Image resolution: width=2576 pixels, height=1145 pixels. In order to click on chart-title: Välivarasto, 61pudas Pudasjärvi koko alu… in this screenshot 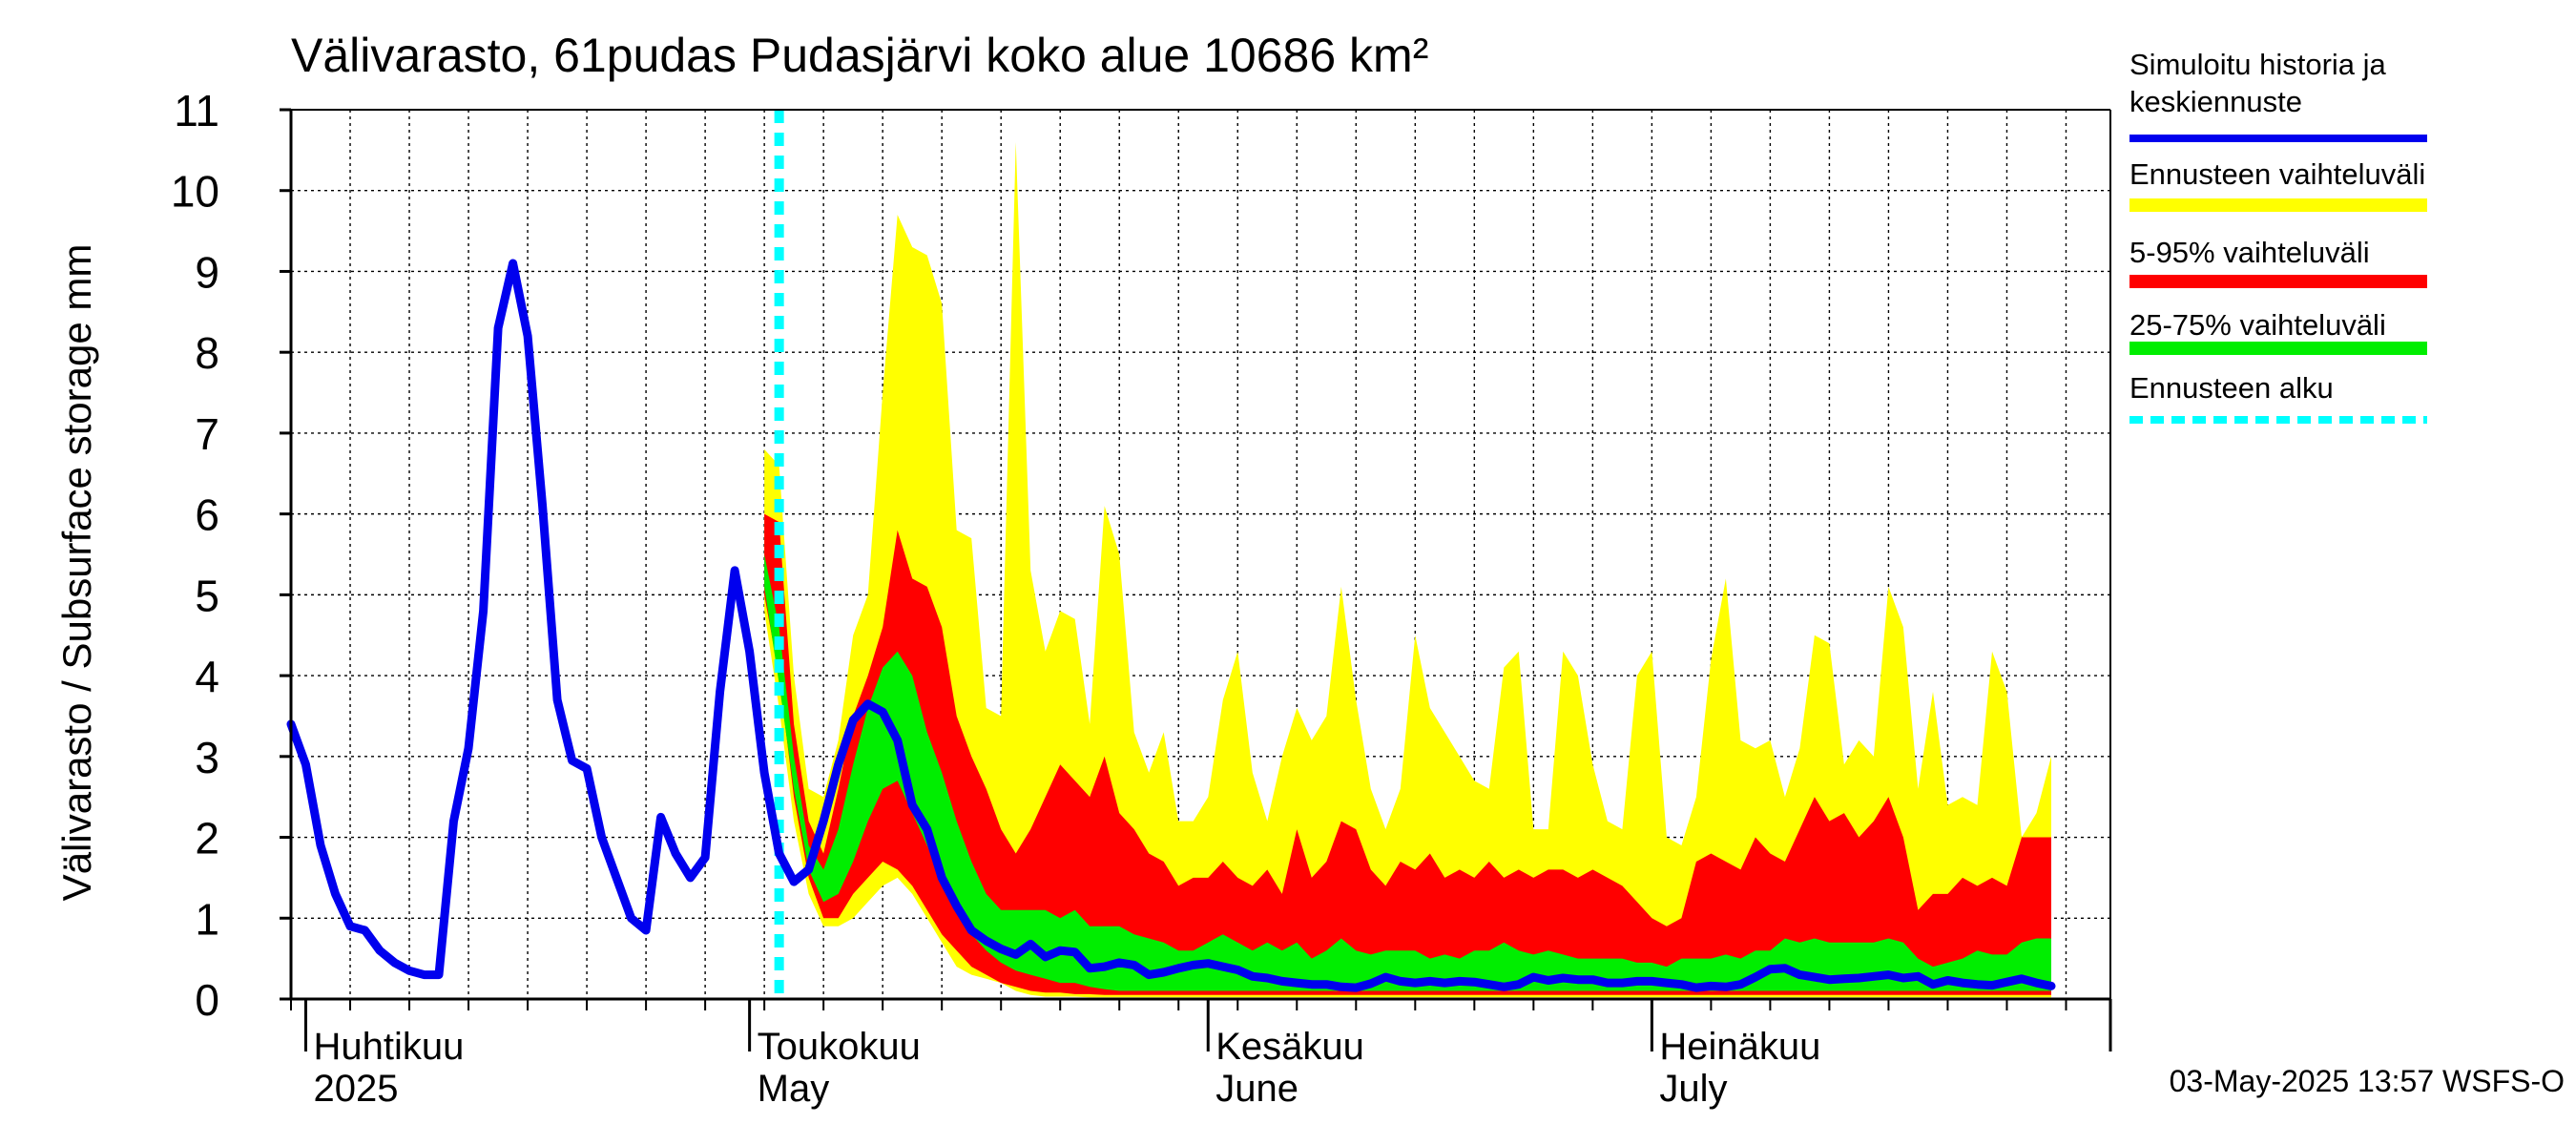, I will do `click(859, 55)`.